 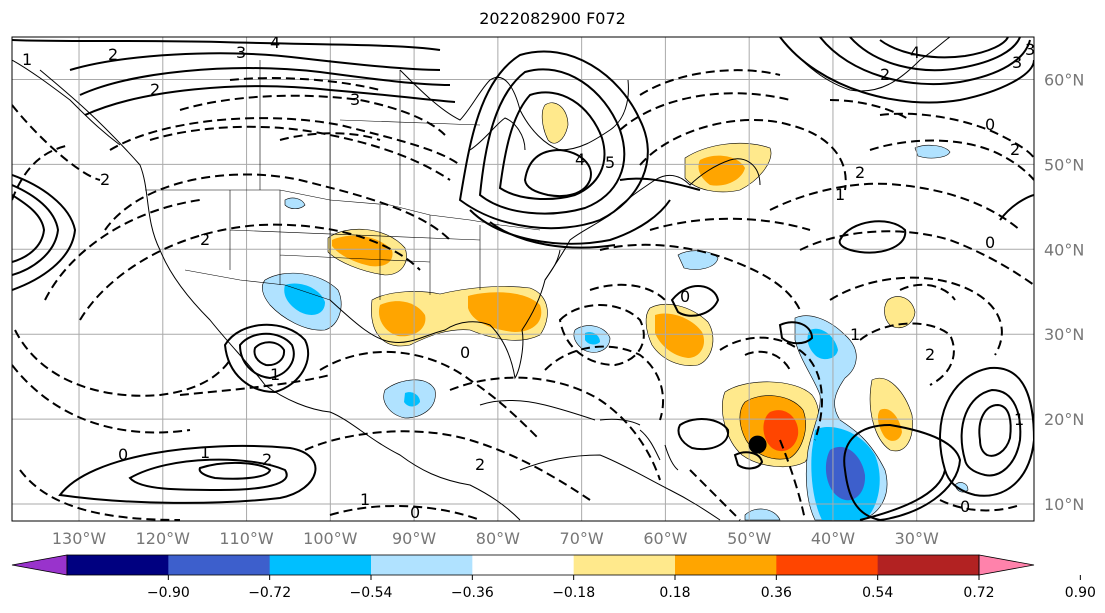 What do you see at coordinates (781, 431) in the screenshot?
I see `positive-anomaly-strong` at bounding box center [781, 431].